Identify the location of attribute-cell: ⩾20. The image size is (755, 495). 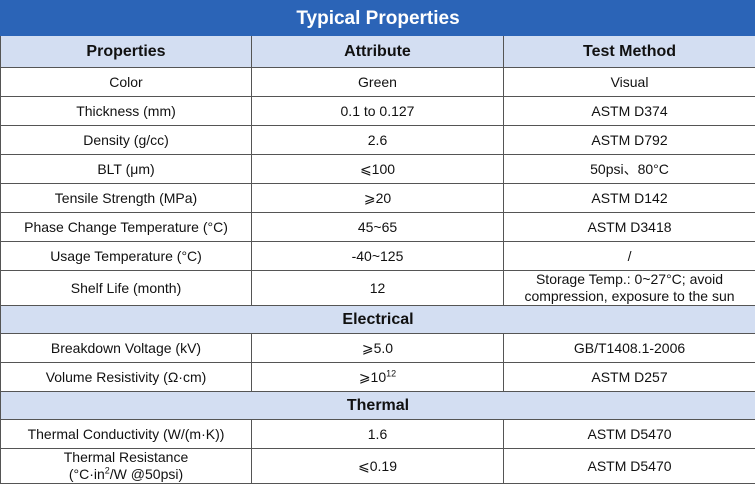
(377, 198).